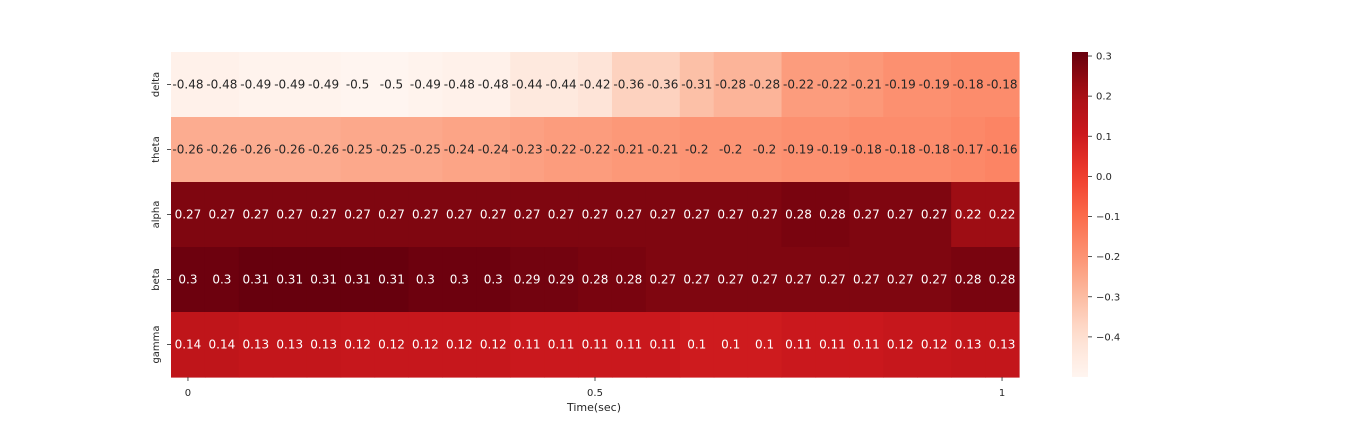  I want to click on colorbar-tick-label: −0.2, so click(1108, 257).